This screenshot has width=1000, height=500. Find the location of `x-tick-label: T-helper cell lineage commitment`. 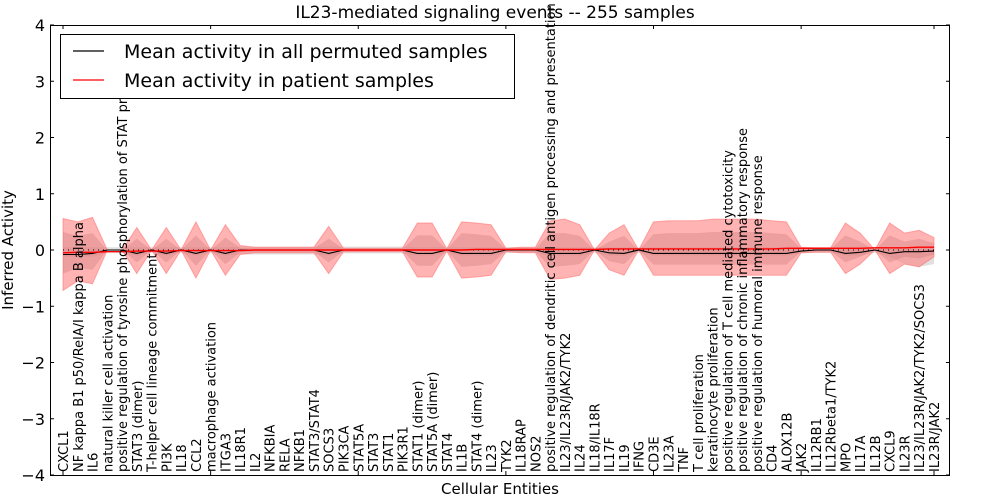

x-tick-label: T-helper cell lineage commitment is located at coordinates (153, 363).